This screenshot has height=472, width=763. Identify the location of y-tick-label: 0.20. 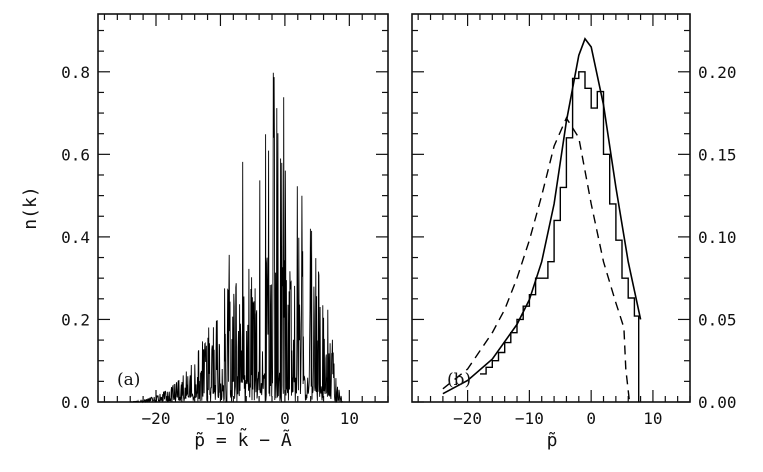
(717, 72).